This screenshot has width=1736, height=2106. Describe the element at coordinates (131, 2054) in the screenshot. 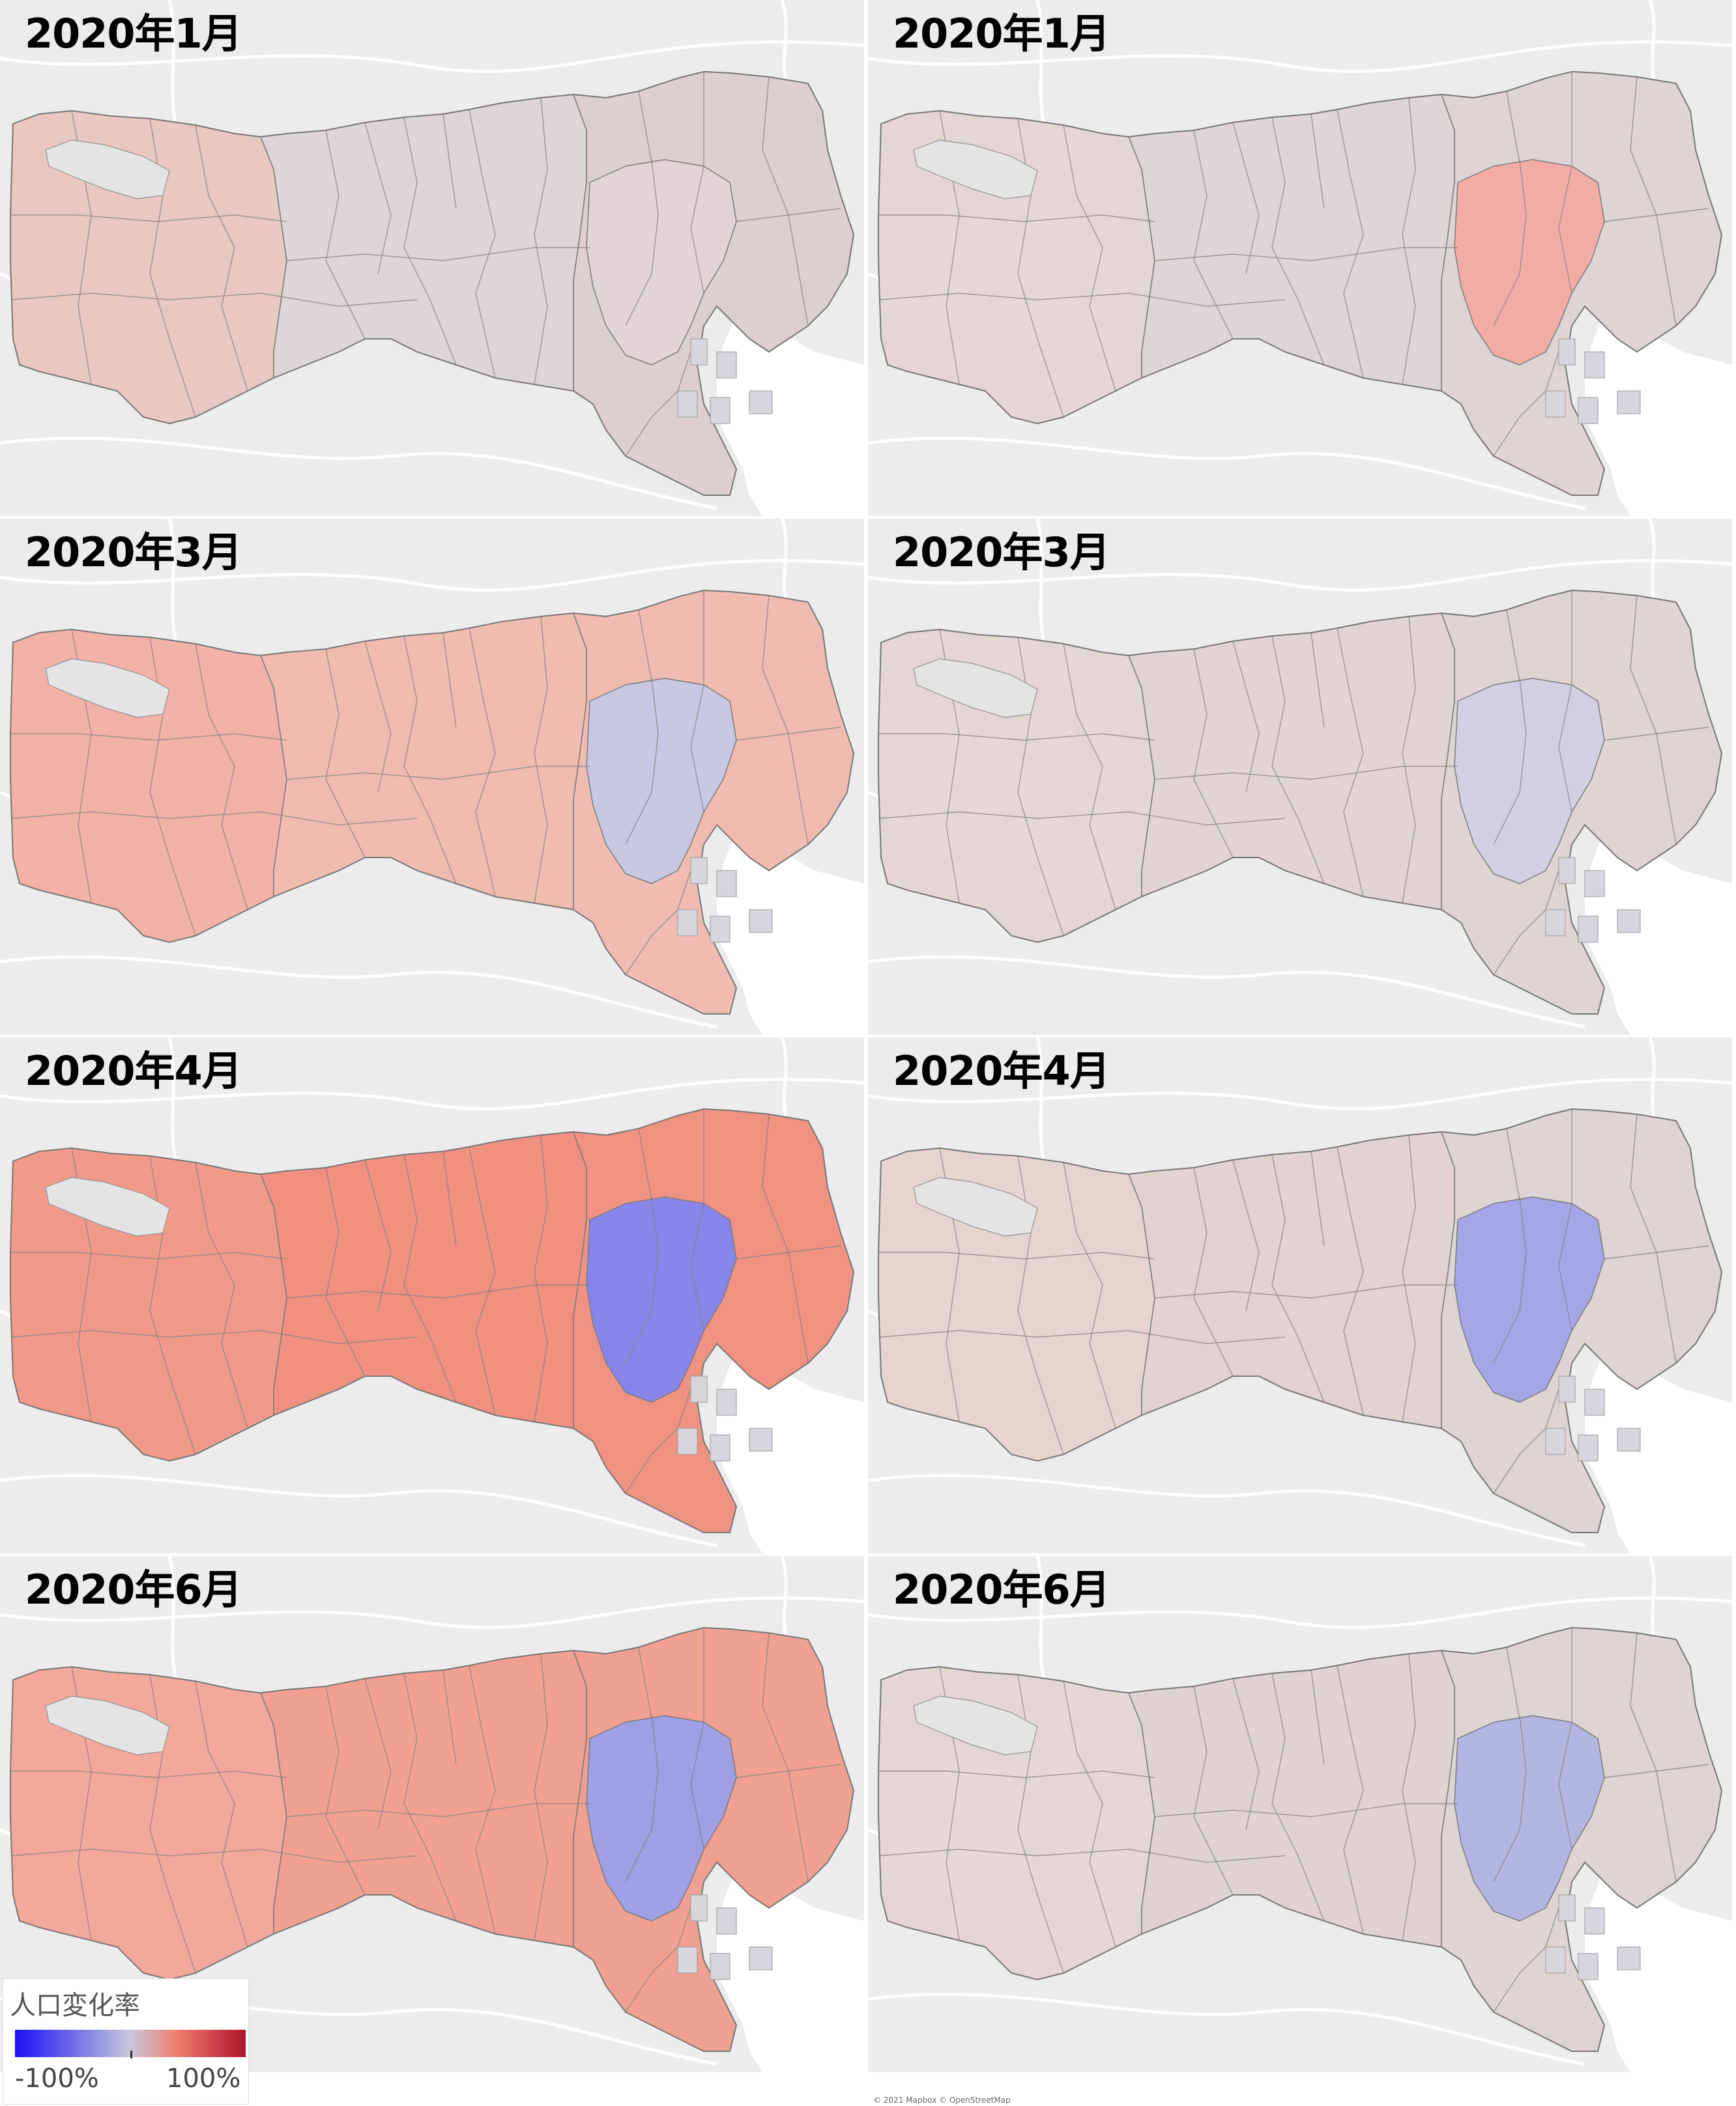

I see `legend-center-tick` at that location.